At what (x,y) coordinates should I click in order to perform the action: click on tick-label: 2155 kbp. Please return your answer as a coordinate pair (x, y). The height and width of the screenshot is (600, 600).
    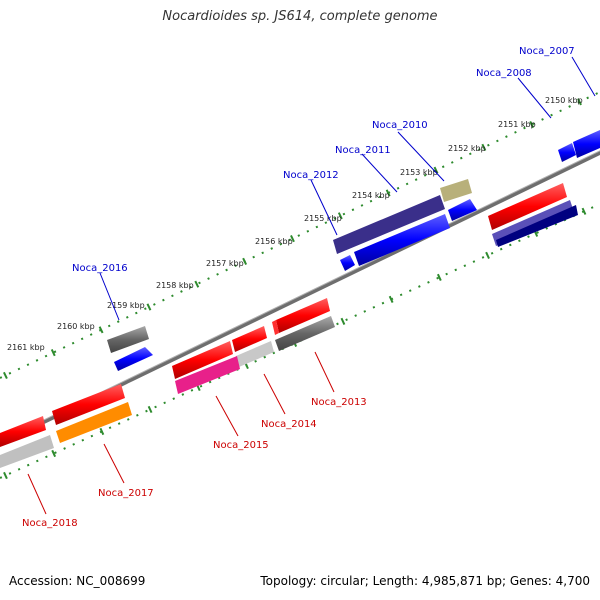
    Looking at the image, I should click on (323, 218).